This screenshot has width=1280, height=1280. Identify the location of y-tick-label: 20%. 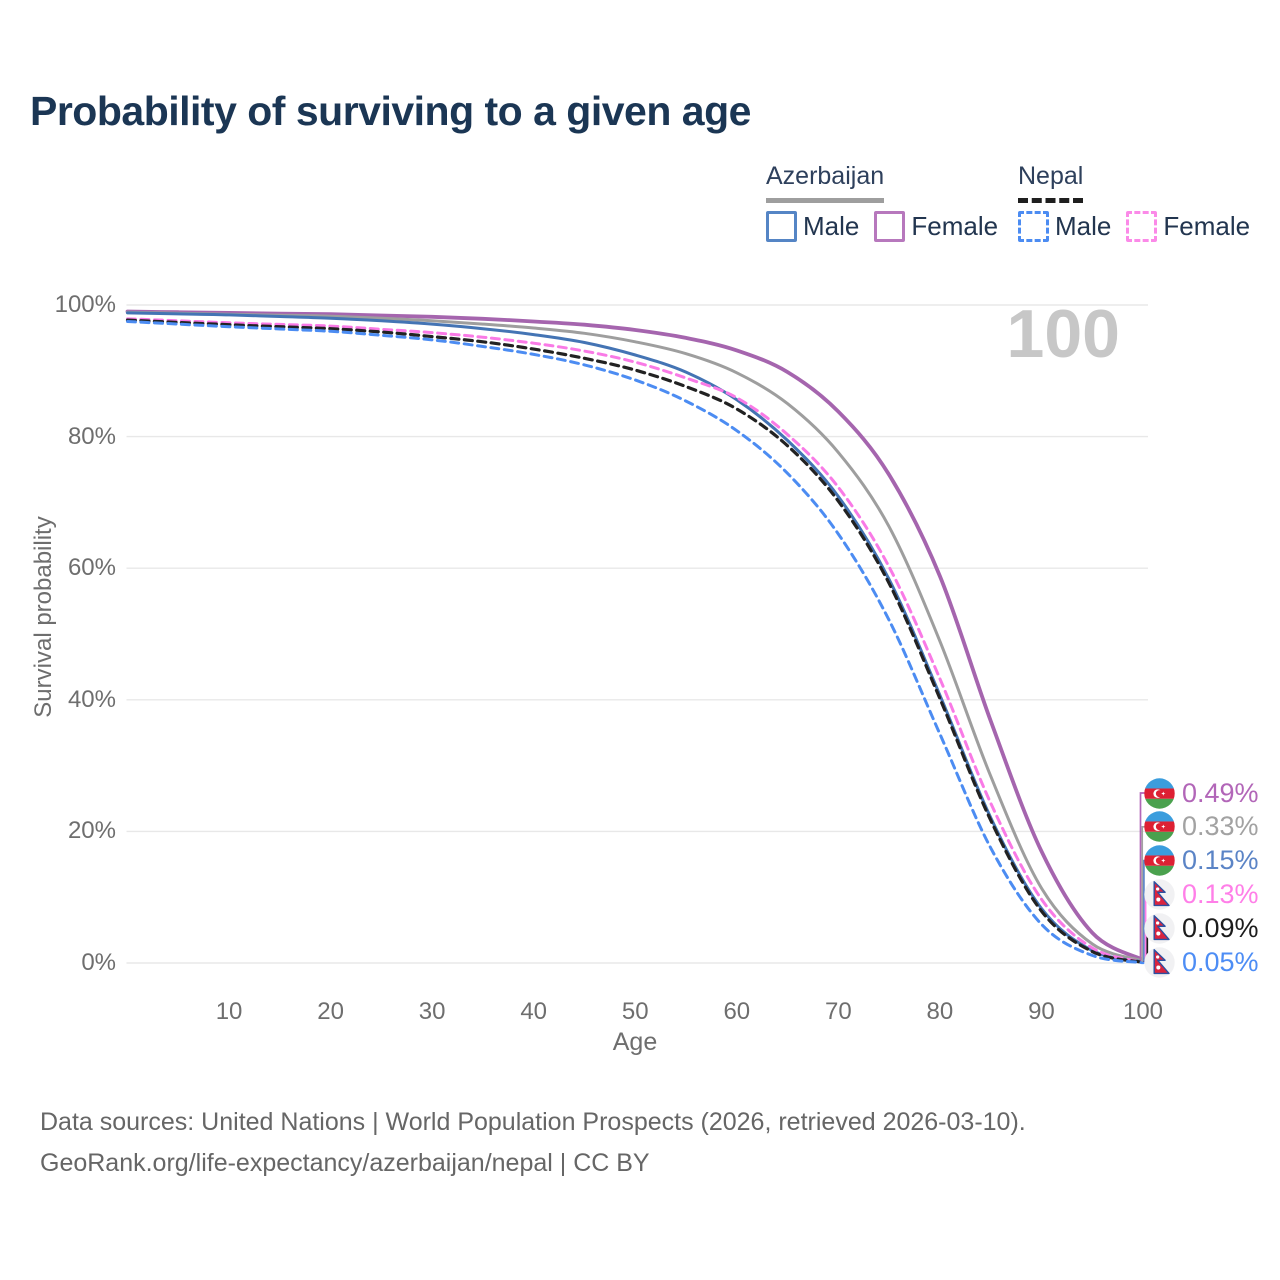
(91, 831).